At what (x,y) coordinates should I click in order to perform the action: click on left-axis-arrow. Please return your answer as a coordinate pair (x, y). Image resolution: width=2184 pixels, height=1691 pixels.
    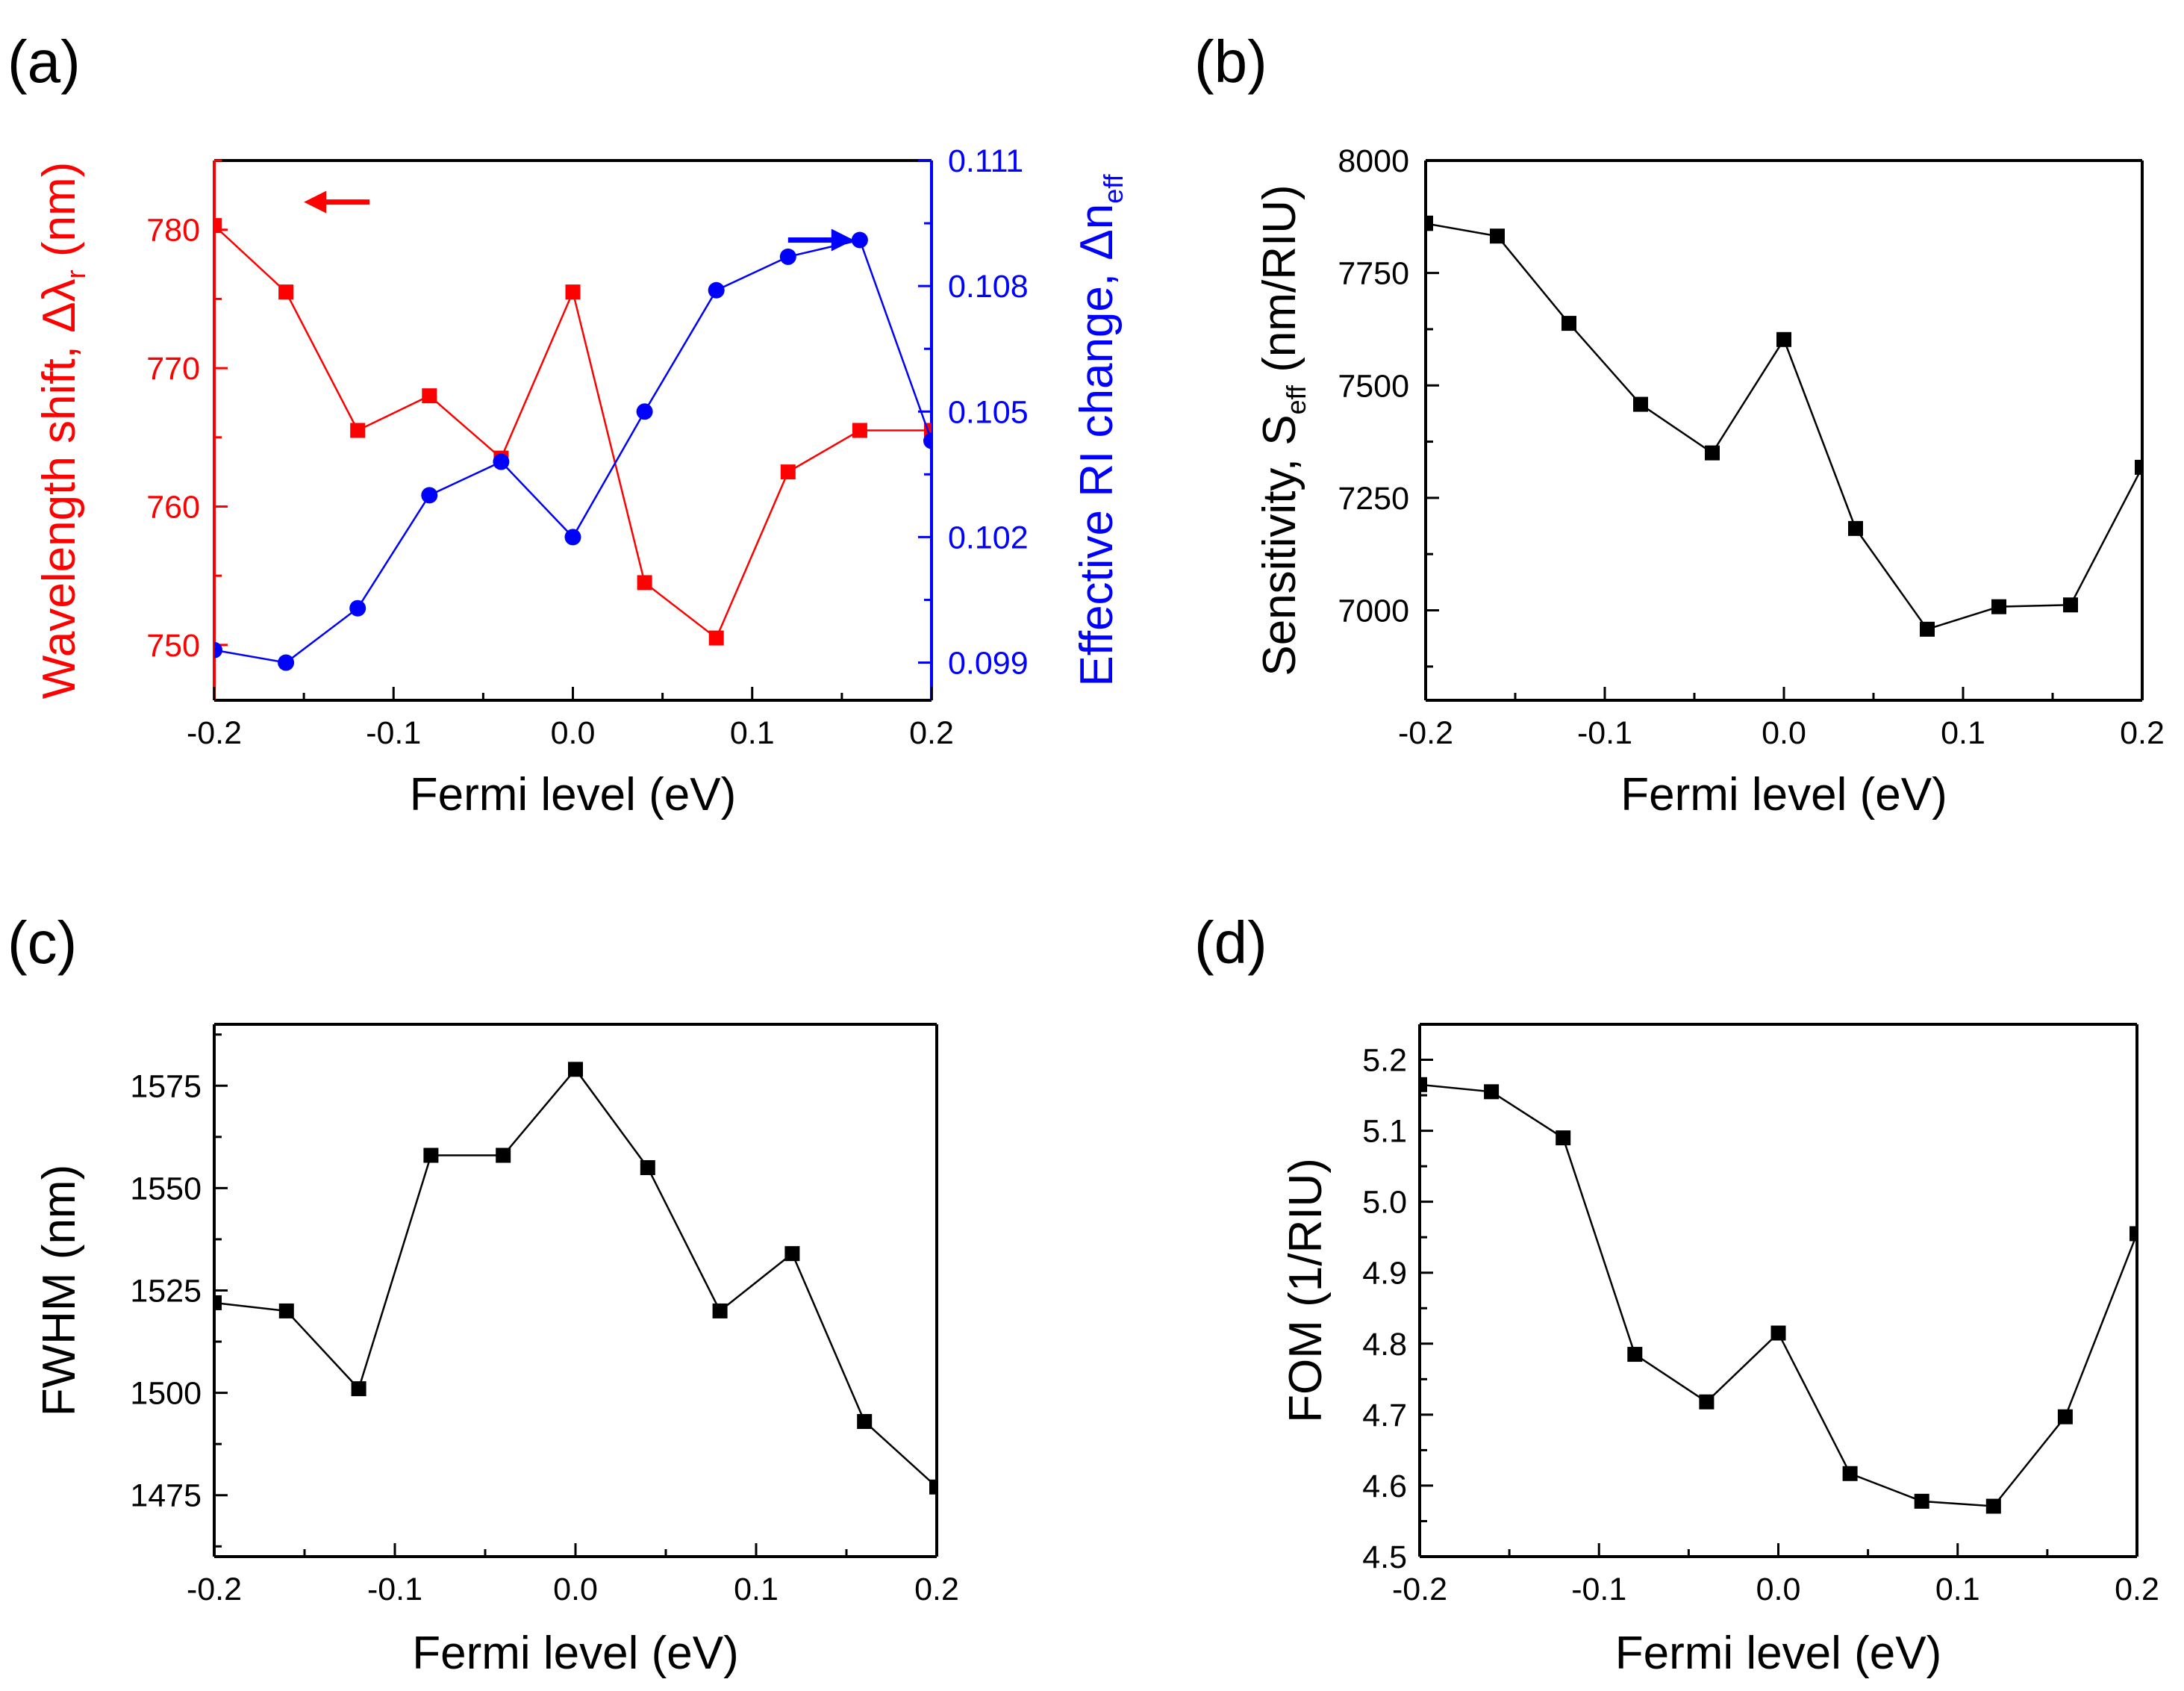
    Looking at the image, I should click on (337, 202).